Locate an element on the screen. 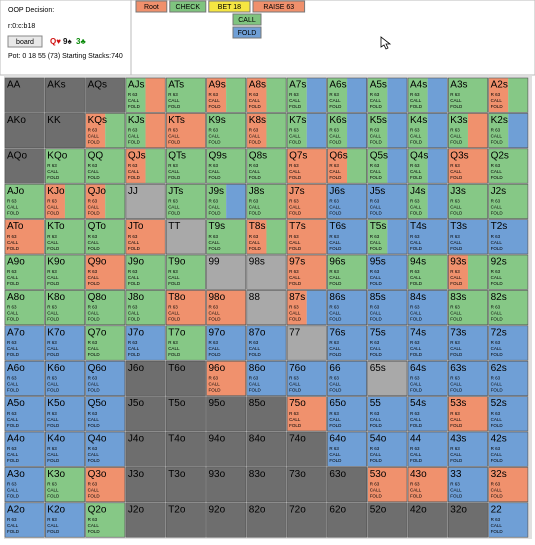 Image resolution: width=535 pixels, height=545 pixels. hand-label: 53o is located at coordinates (378, 474).